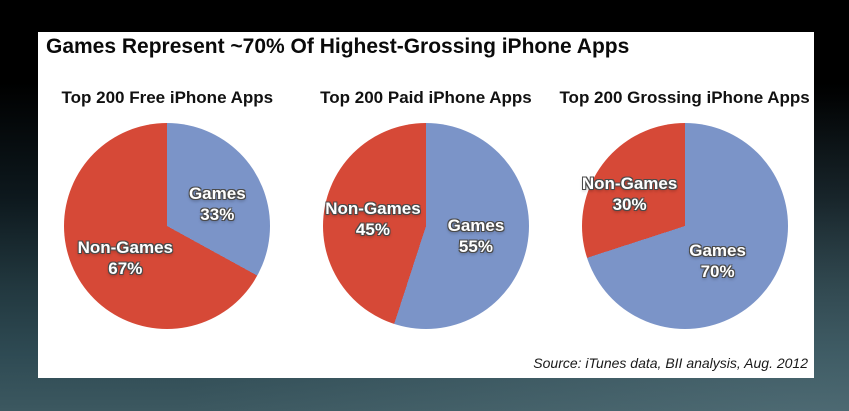 This screenshot has width=849, height=411. I want to click on slice-percent: 70%, so click(717, 271).